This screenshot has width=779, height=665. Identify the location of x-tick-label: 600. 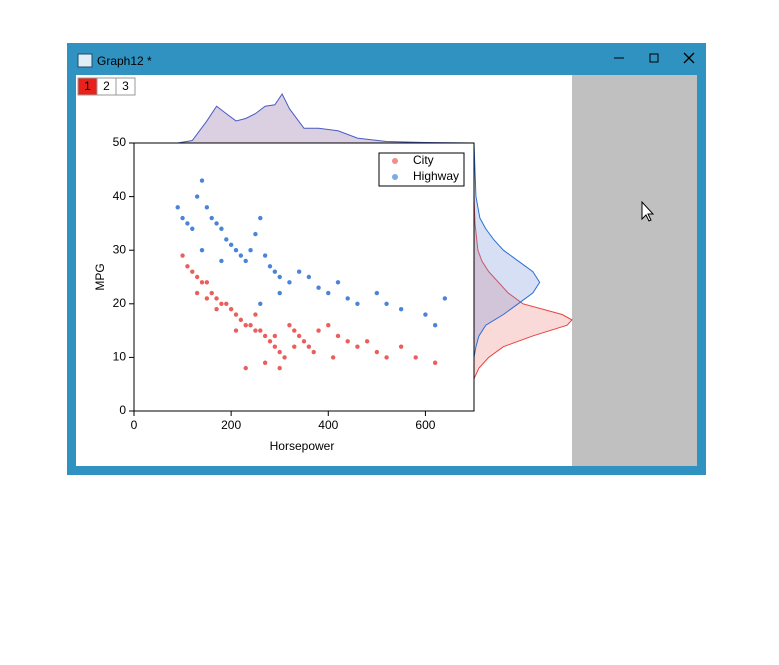
(425, 425).